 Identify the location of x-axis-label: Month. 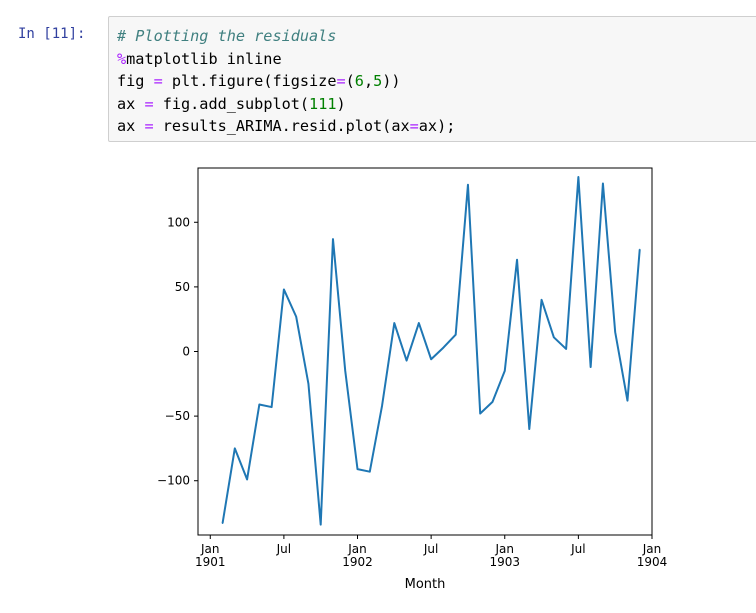
(425, 584).